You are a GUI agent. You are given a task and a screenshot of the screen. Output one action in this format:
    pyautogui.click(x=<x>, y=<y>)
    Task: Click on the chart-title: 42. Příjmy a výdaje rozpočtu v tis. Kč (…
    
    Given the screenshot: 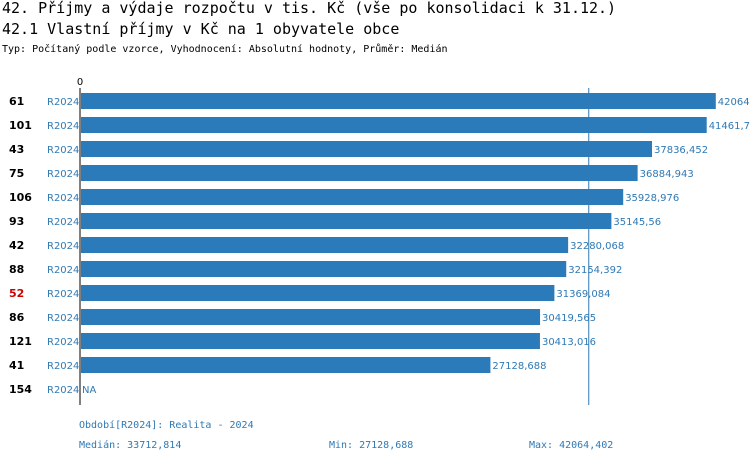 What is the action you would take?
    pyautogui.click(x=309, y=8)
    